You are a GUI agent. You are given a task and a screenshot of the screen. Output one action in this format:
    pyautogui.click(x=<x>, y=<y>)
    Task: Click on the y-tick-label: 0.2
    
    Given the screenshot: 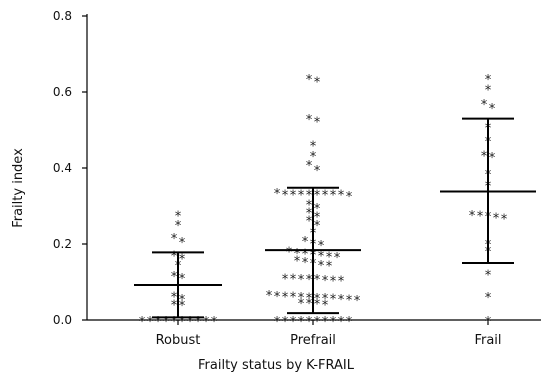 What is the action you would take?
    pyautogui.click(x=62, y=244)
    